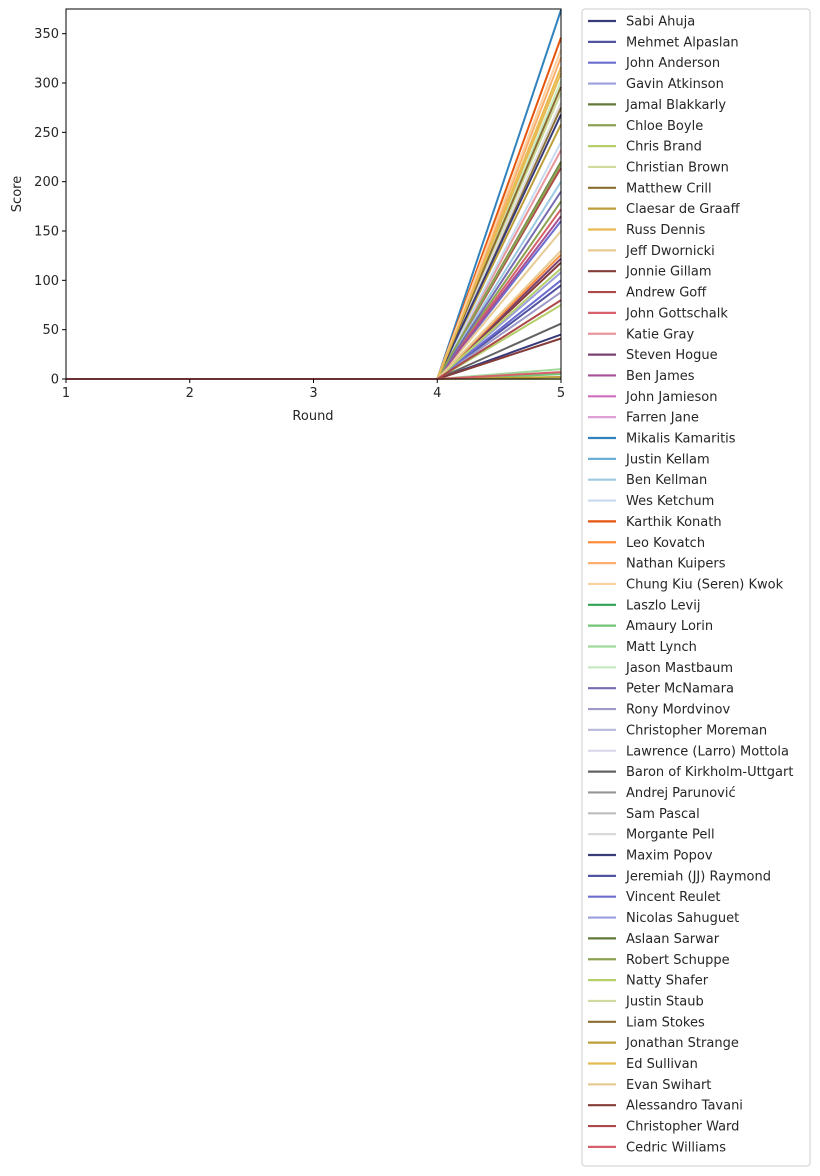 Image resolution: width=820 pixels, height=1176 pixels. I want to click on legend-label: Mikalis Kamaritis, so click(681, 439).